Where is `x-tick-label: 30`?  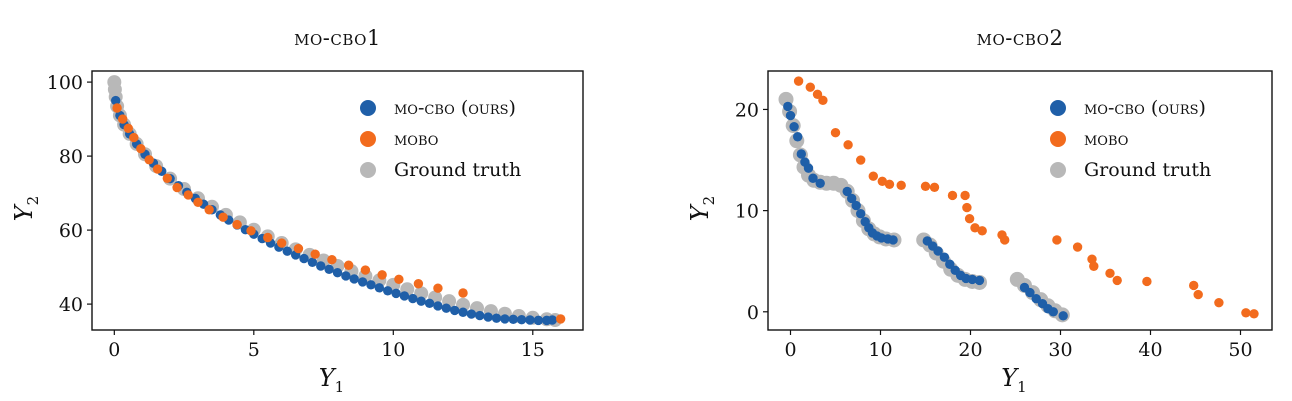 x-tick-label: 30 is located at coordinates (1060, 350).